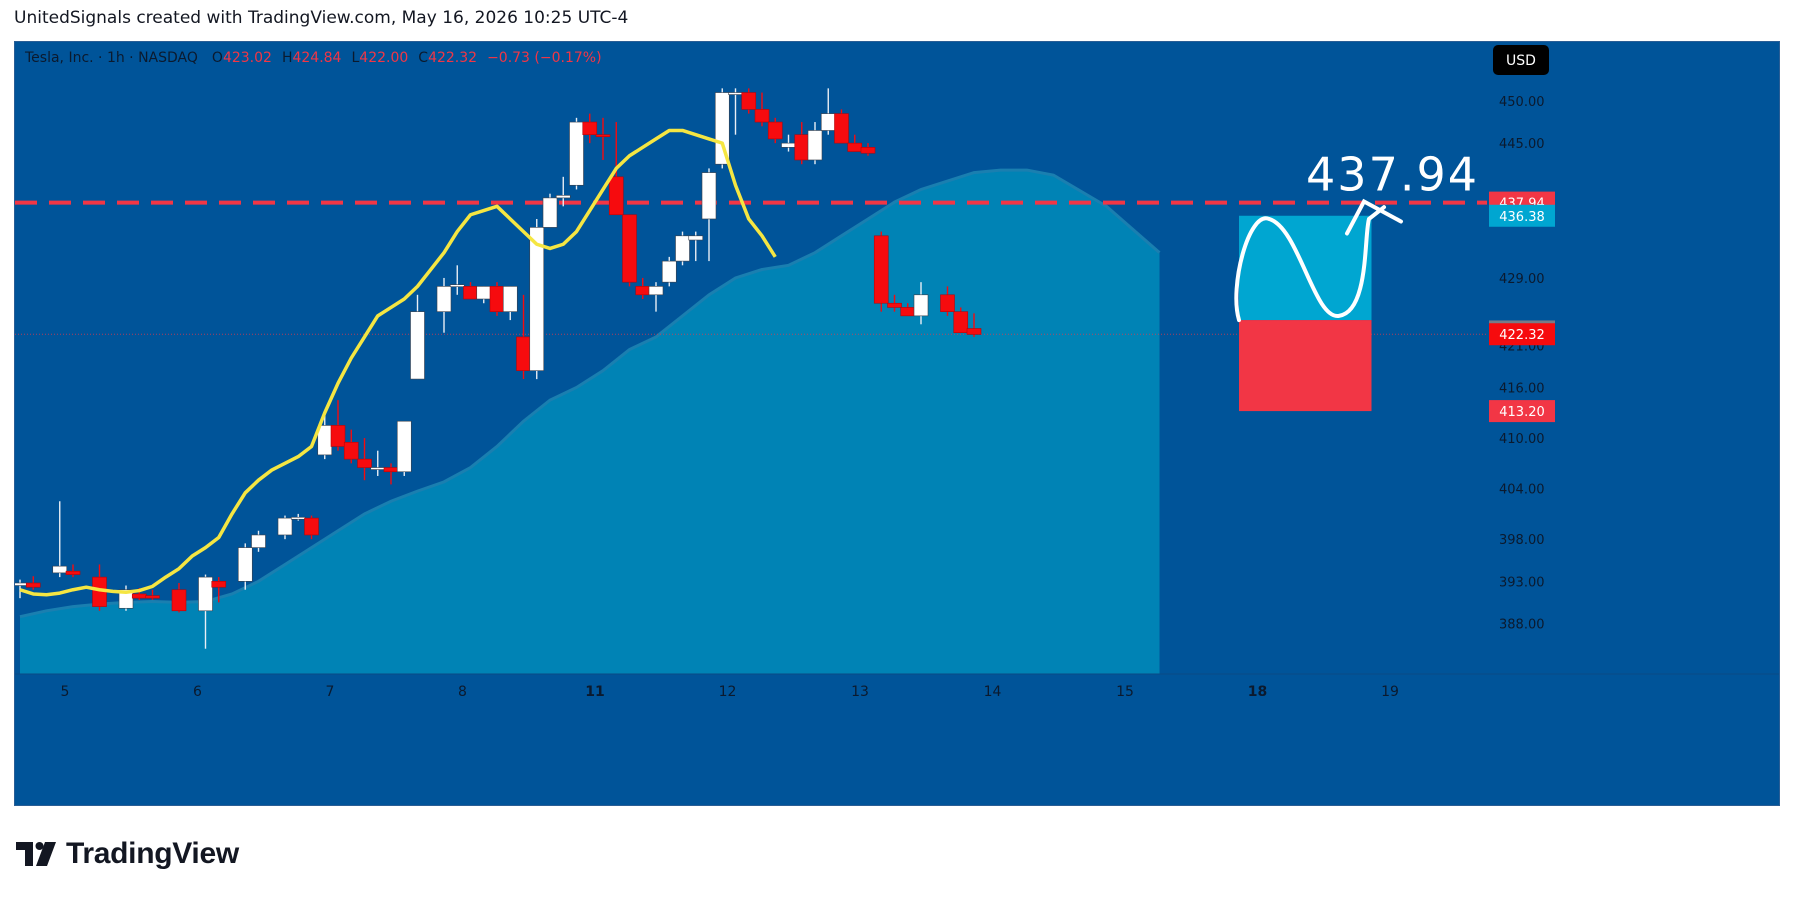 This screenshot has height=899, width=1793. What do you see at coordinates (1522, 102) in the screenshot?
I see `price-tick-label: 450.00` at bounding box center [1522, 102].